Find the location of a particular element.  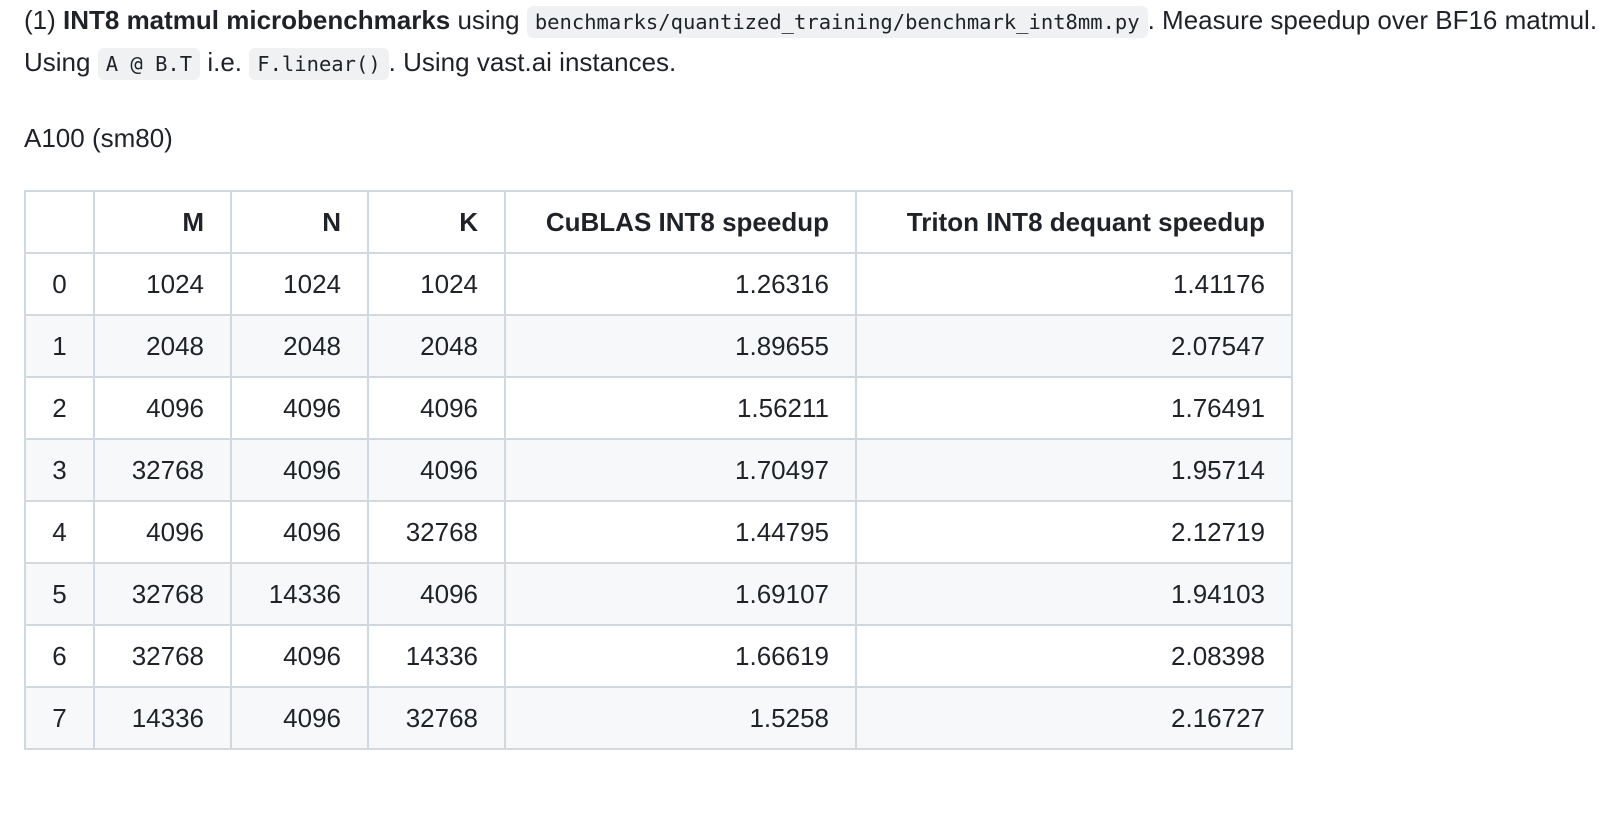

cell-triton-speedup: 1.41176 is located at coordinates (1074, 284).